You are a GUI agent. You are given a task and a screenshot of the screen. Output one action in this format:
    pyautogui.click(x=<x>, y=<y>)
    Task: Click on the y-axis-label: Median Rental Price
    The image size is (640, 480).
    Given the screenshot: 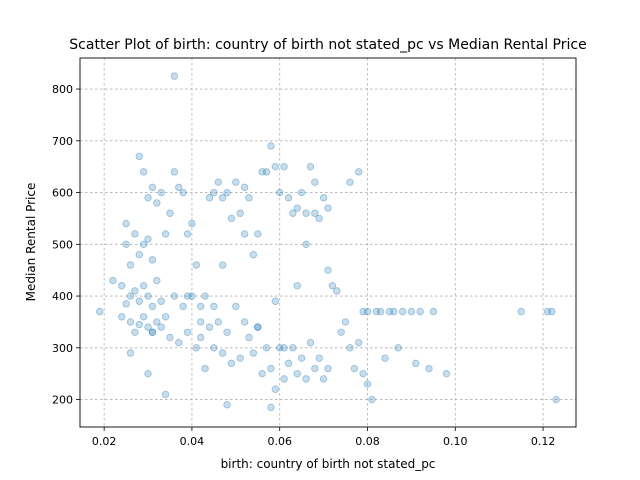 What is the action you would take?
    pyautogui.click(x=31, y=242)
    